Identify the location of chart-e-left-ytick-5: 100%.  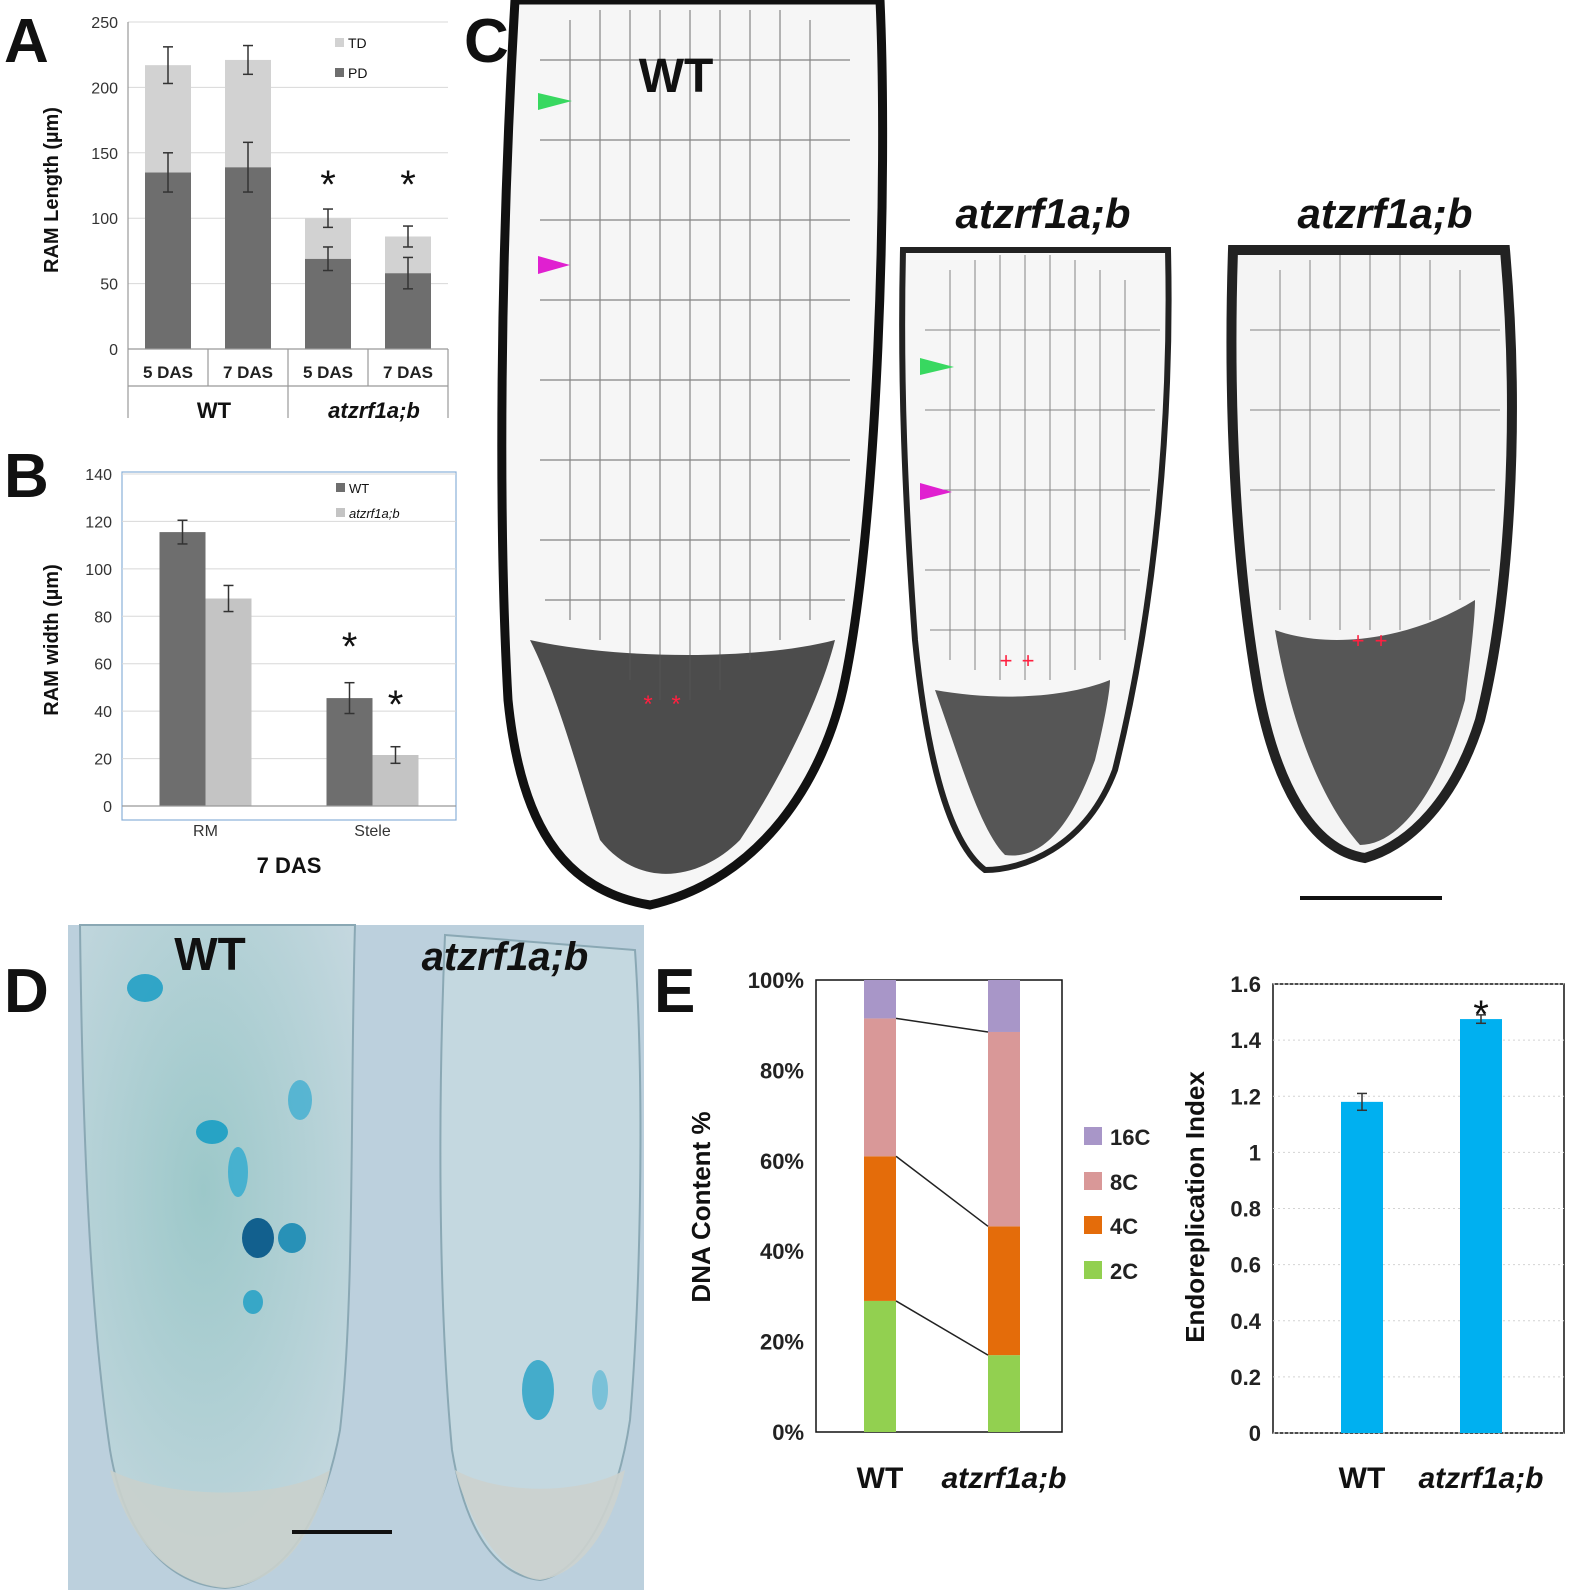
(776, 980).